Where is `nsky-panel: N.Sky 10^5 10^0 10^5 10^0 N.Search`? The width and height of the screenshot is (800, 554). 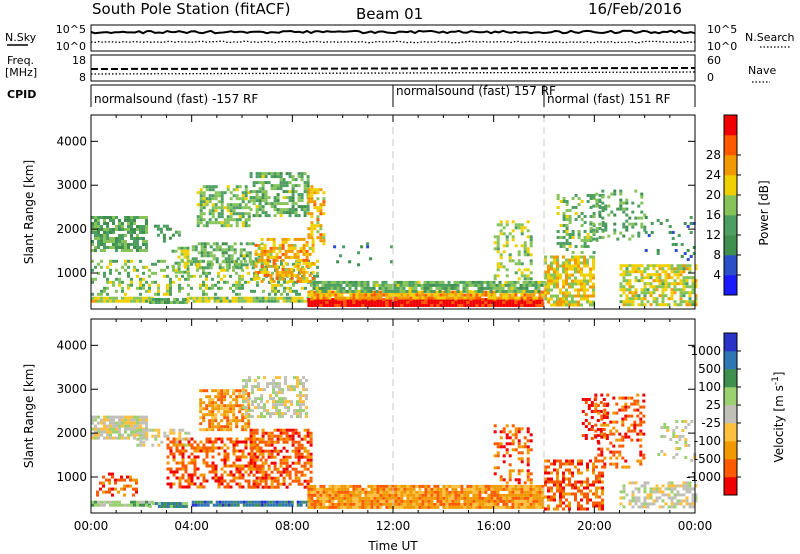 nsky-panel: N.Sky 10^5 10^0 10^5 10^0 N.Search is located at coordinates (400, 38).